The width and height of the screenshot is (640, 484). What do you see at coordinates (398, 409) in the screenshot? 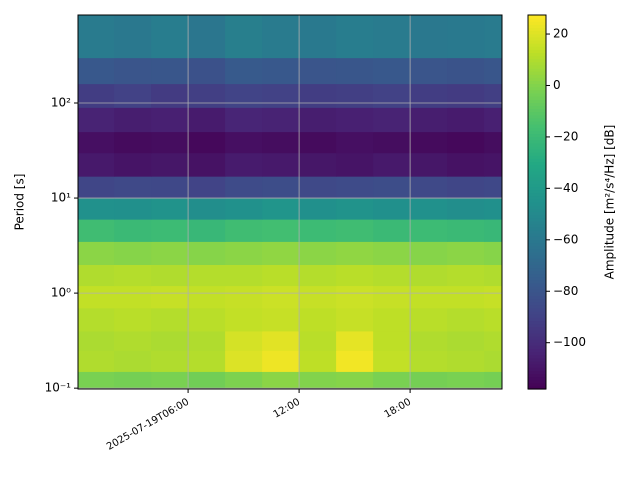
I see `x-tick-label: 18:00` at bounding box center [398, 409].